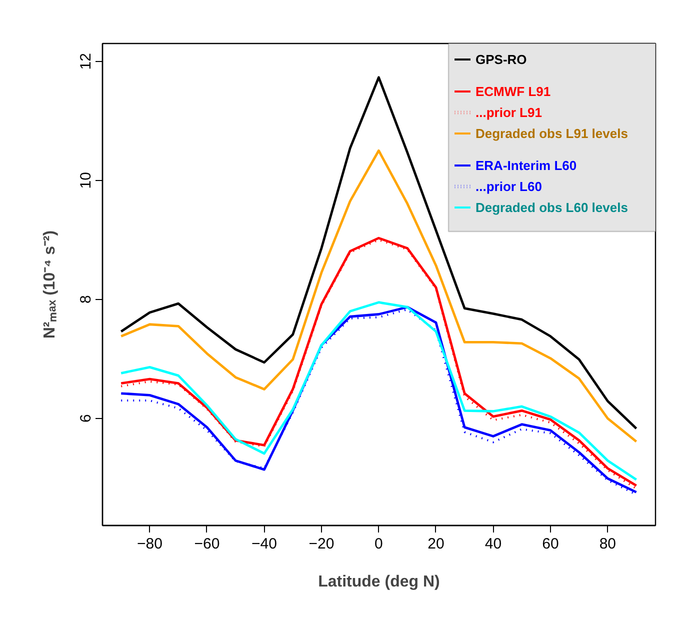 Image resolution: width=684 pixels, height=621 pixels. What do you see at coordinates (86, 61) in the screenshot?
I see `y-tick-label: 12` at bounding box center [86, 61].